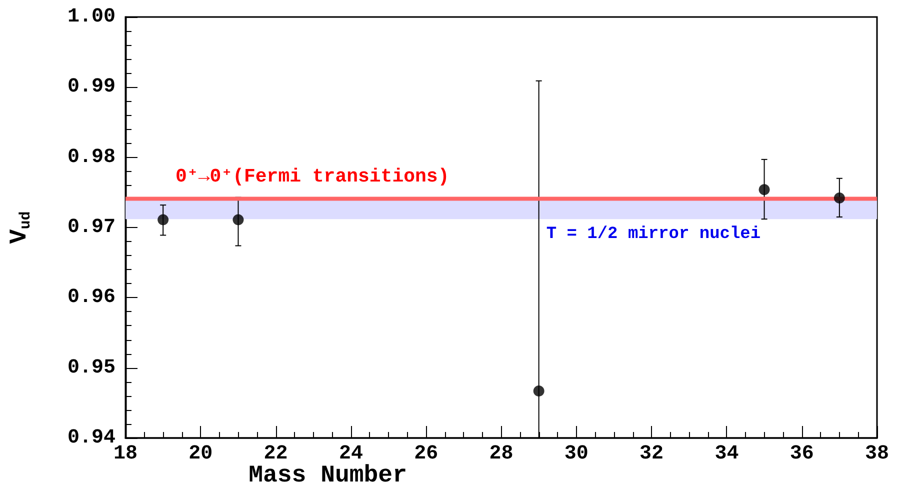 The height and width of the screenshot is (497, 901). I want to click on y-tick-label: 0.99, so click(91, 87).